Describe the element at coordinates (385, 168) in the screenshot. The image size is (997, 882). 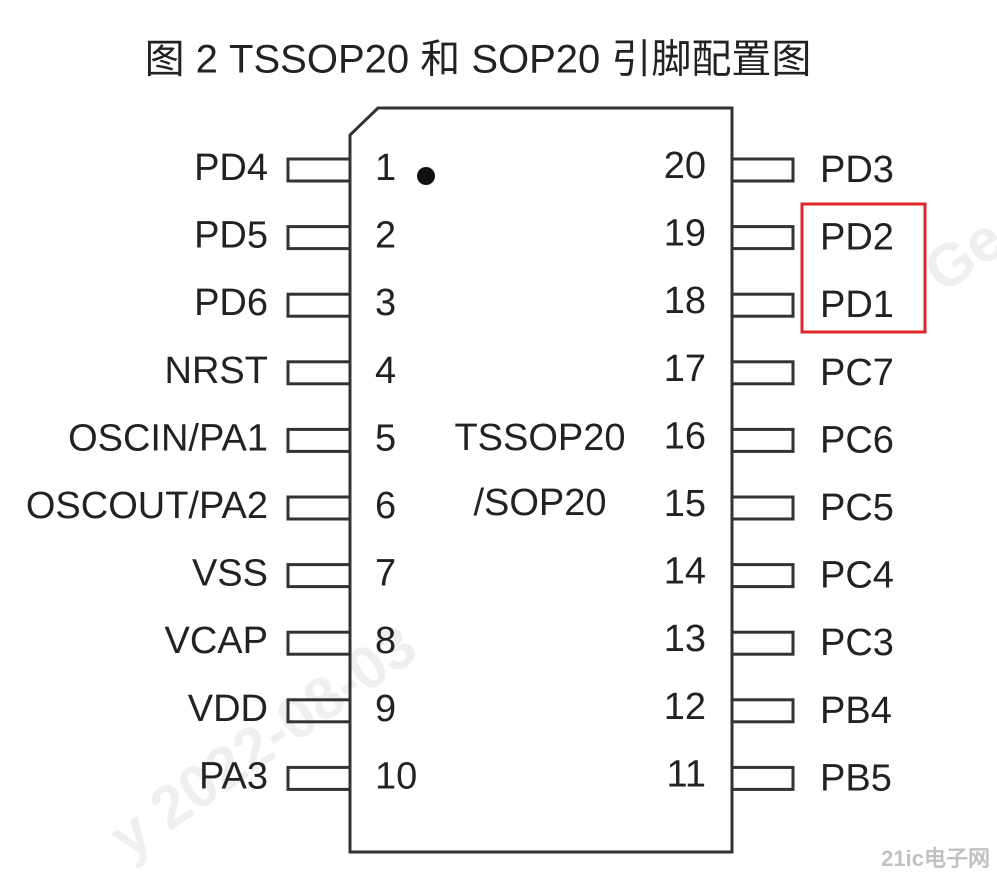
I see `pin-number: 1` at that location.